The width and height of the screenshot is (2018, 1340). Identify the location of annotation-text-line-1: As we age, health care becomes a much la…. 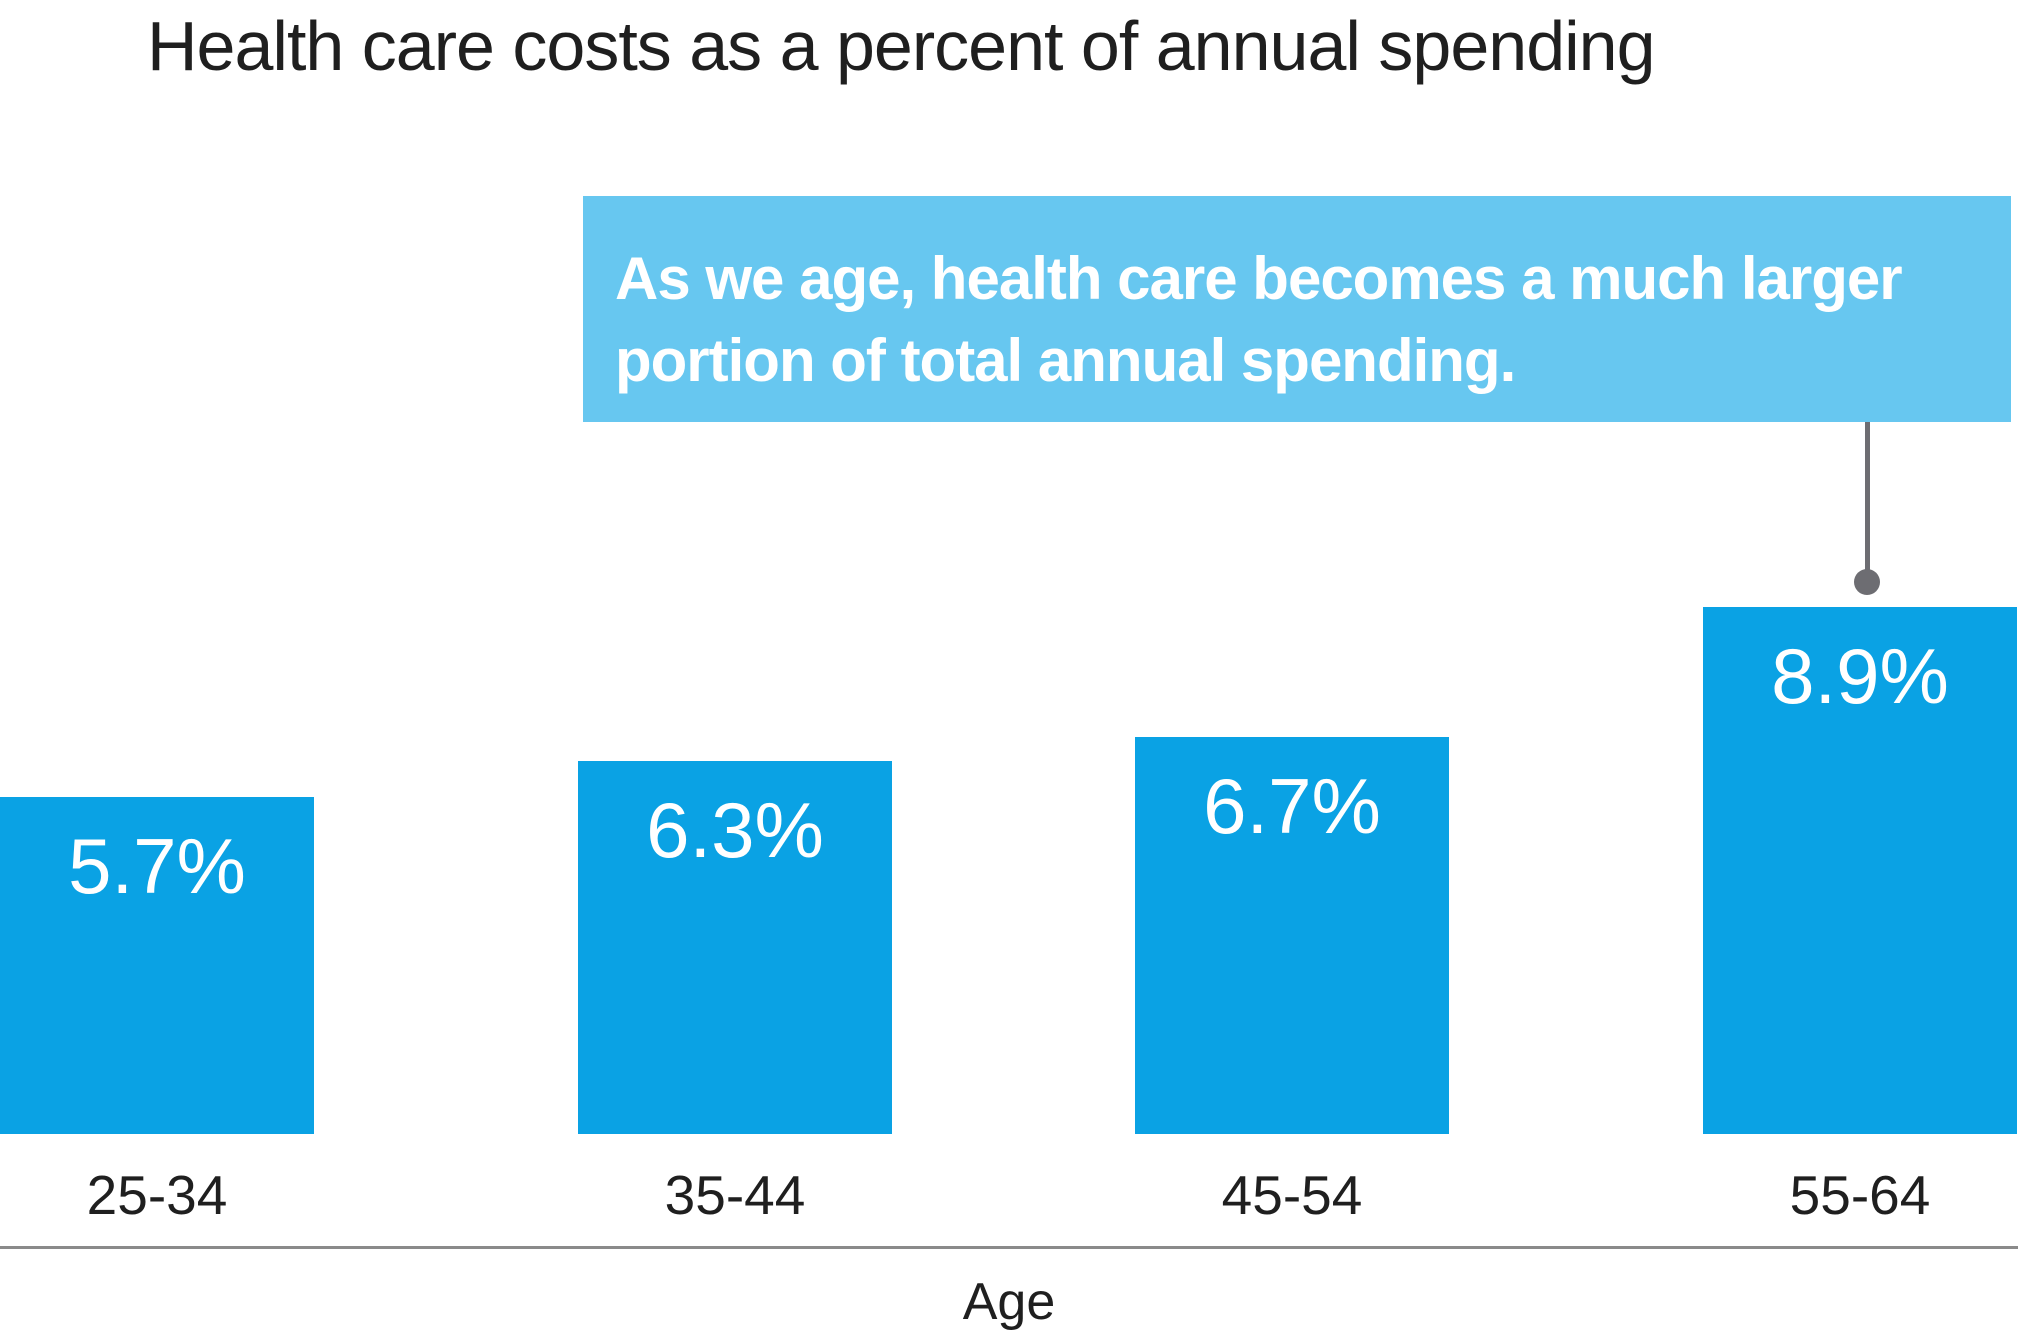
(1259, 278).